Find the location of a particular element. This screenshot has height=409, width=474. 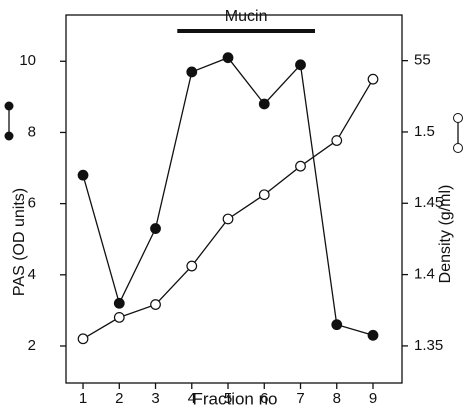

y2-tick-label: 55 is located at coordinates (422, 60).